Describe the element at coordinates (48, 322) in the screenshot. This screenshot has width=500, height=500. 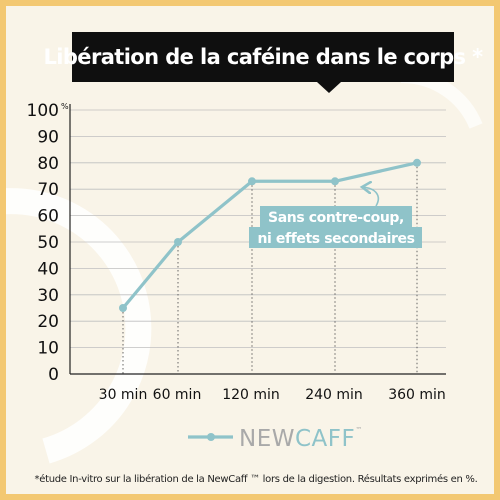
I see `y-tick-label: 20` at that location.